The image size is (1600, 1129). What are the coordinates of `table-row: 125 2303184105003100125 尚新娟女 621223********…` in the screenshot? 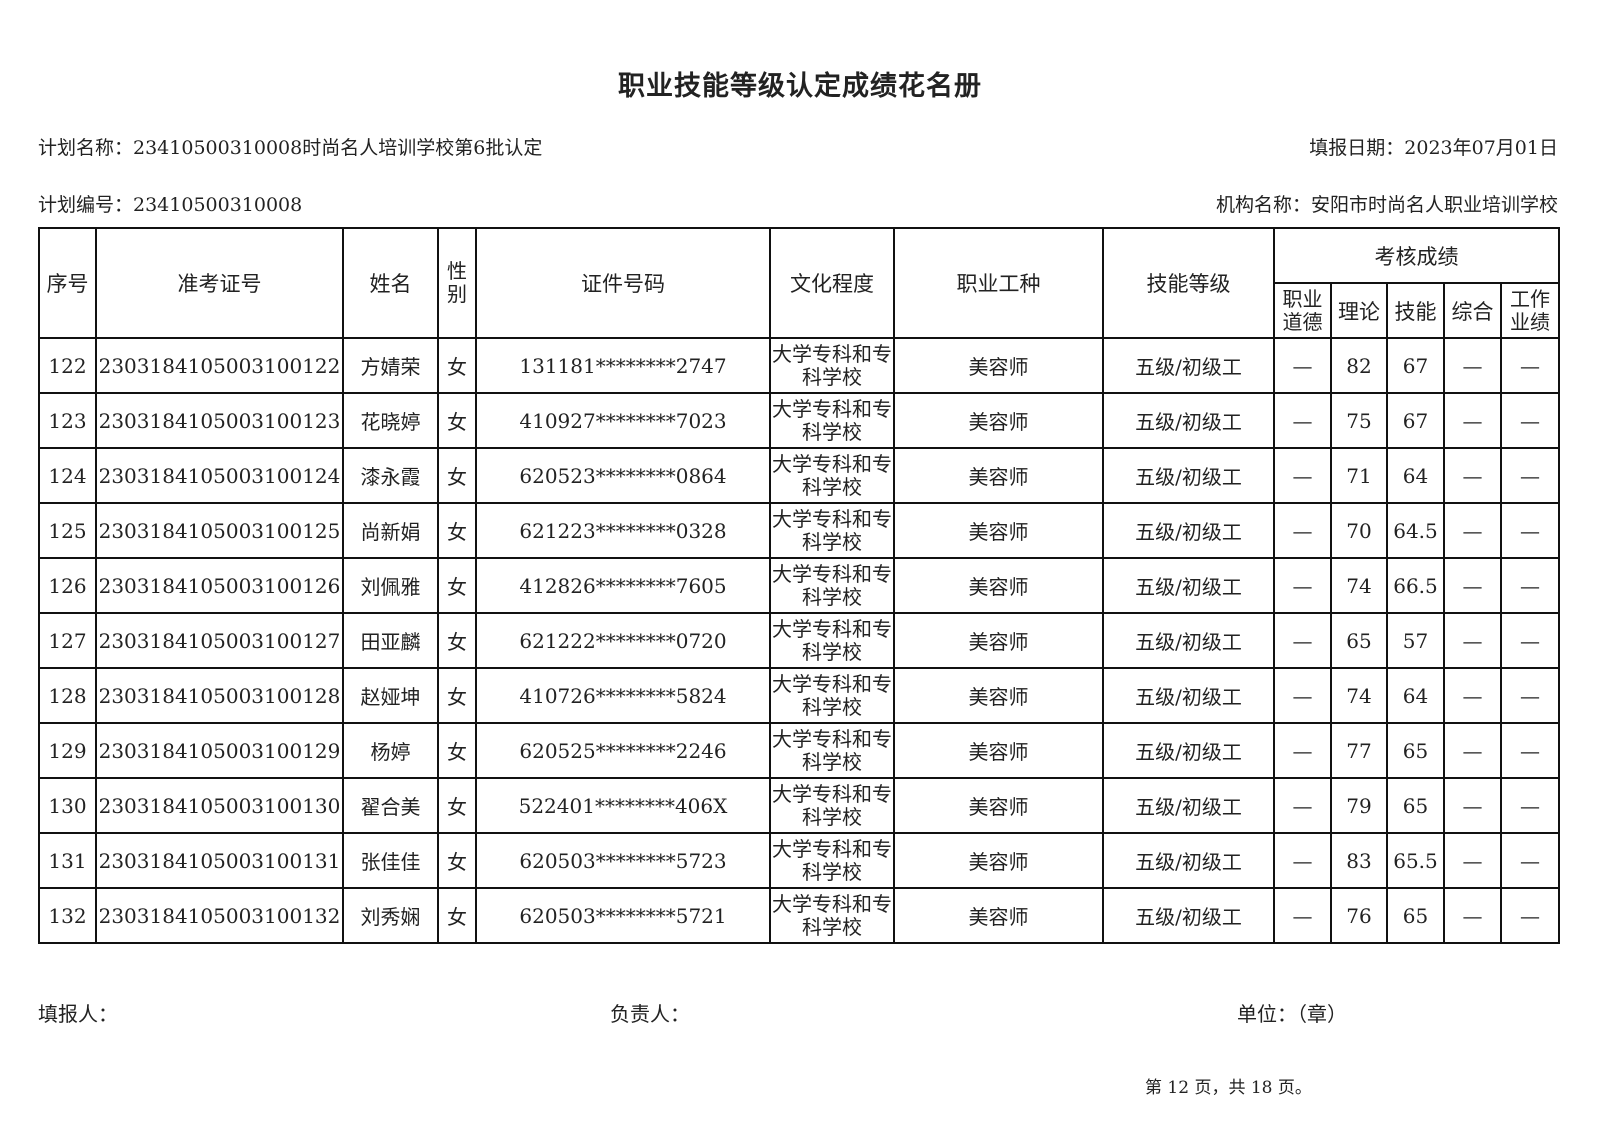 It's located at (799, 530).